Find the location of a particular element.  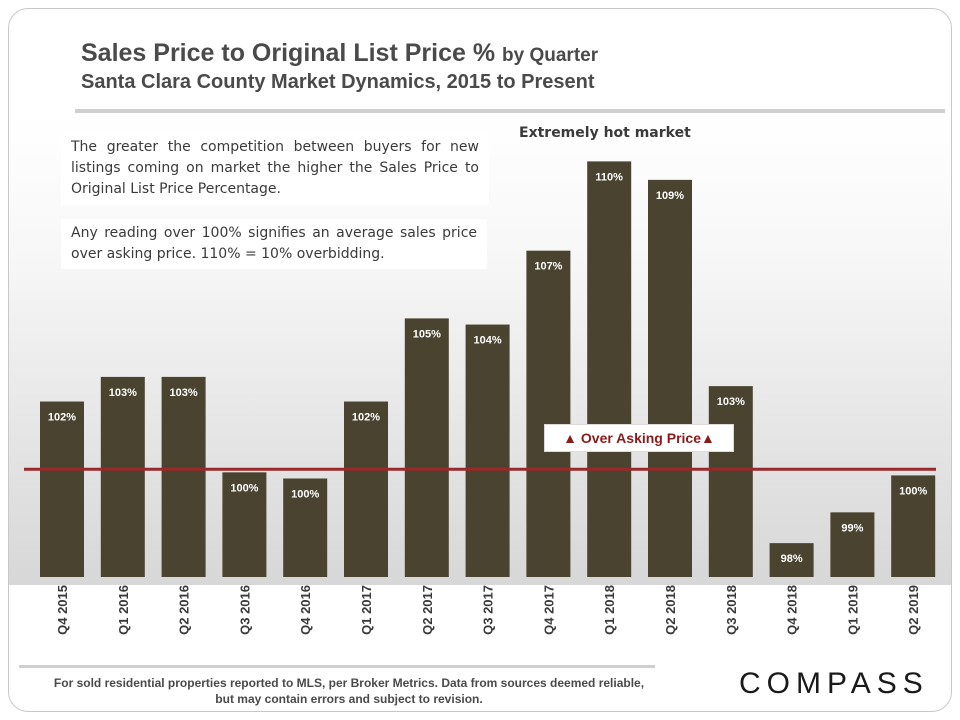

data-label: 107% is located at coordinates (548, 267).